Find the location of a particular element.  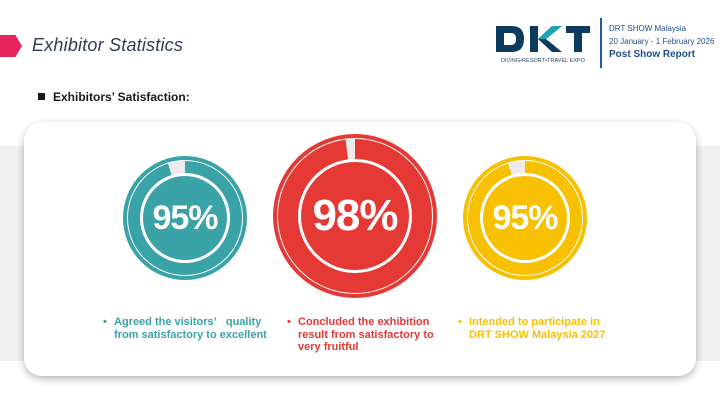

report-title: Post Show Report is located at coordinates (652, 54).